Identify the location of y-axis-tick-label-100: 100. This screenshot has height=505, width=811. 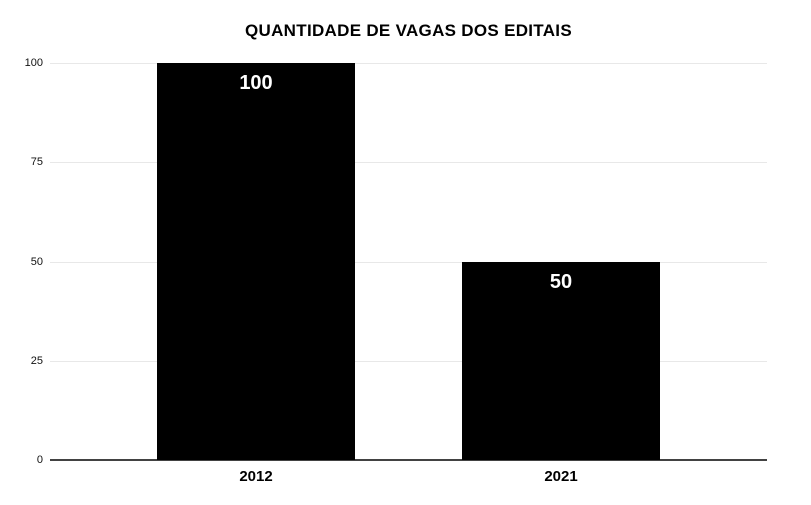
(33, 63).